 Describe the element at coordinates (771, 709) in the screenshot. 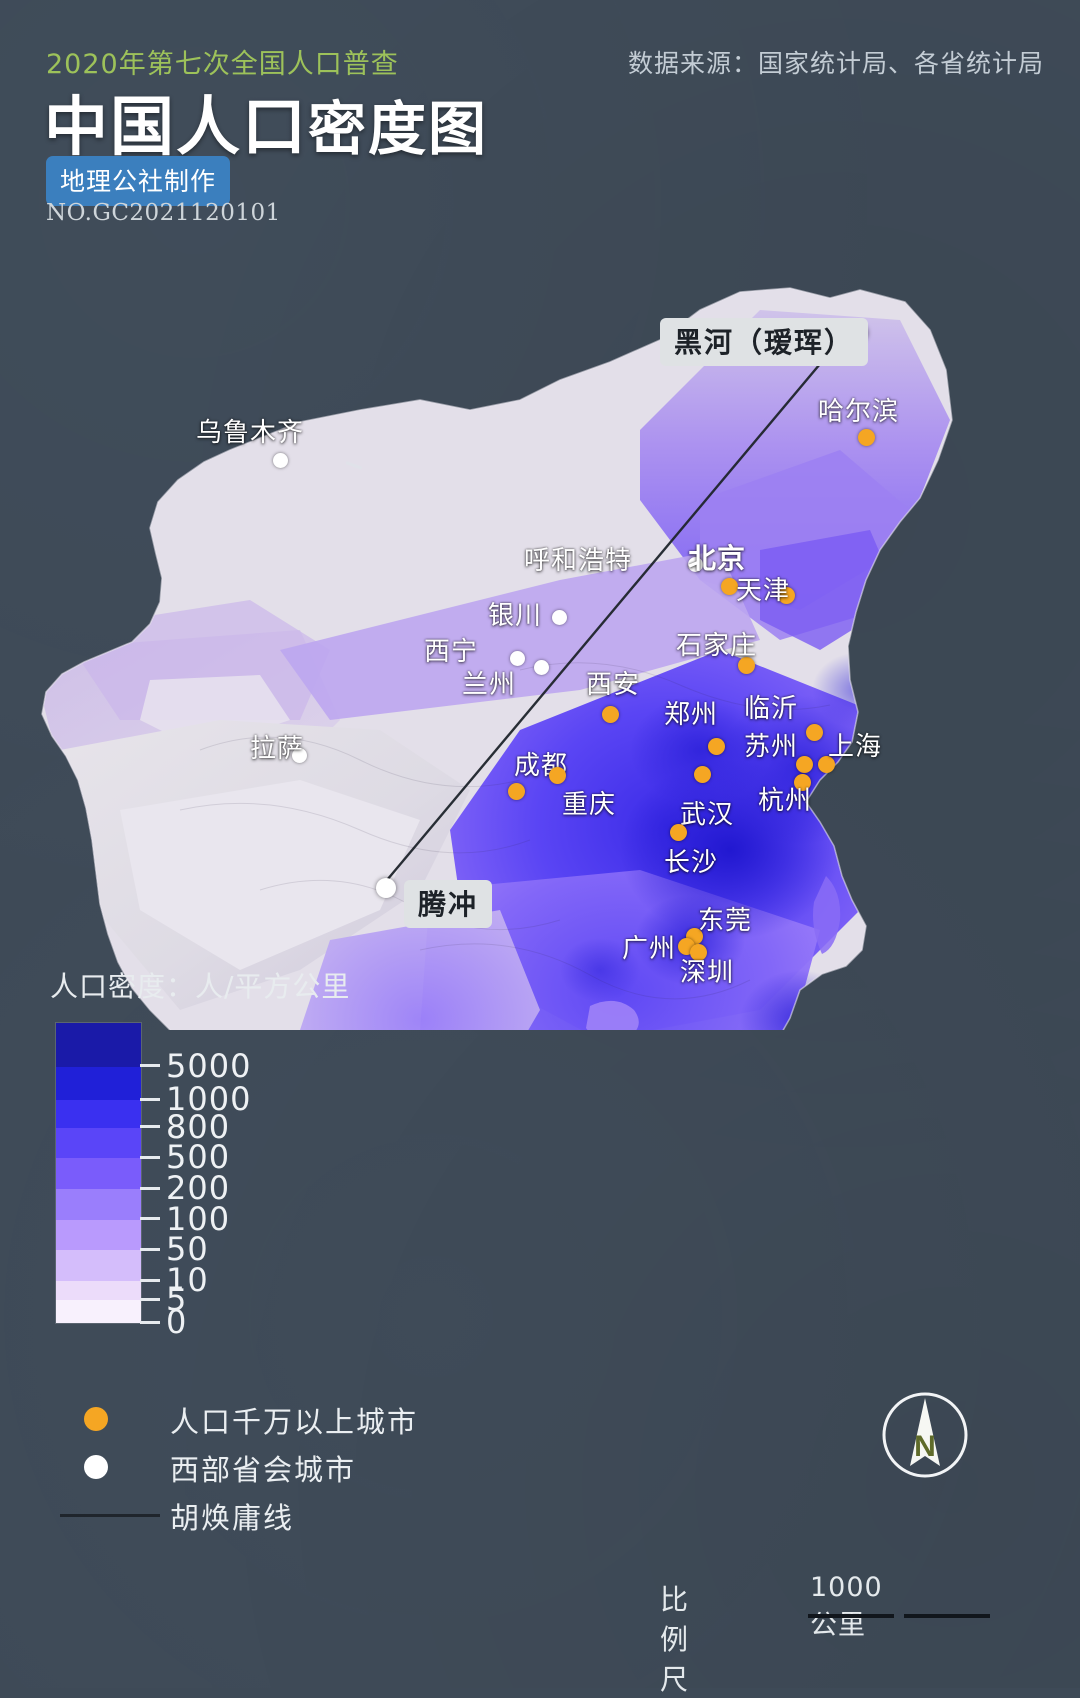

I see `city-label-linyi: 临沂` at that location.